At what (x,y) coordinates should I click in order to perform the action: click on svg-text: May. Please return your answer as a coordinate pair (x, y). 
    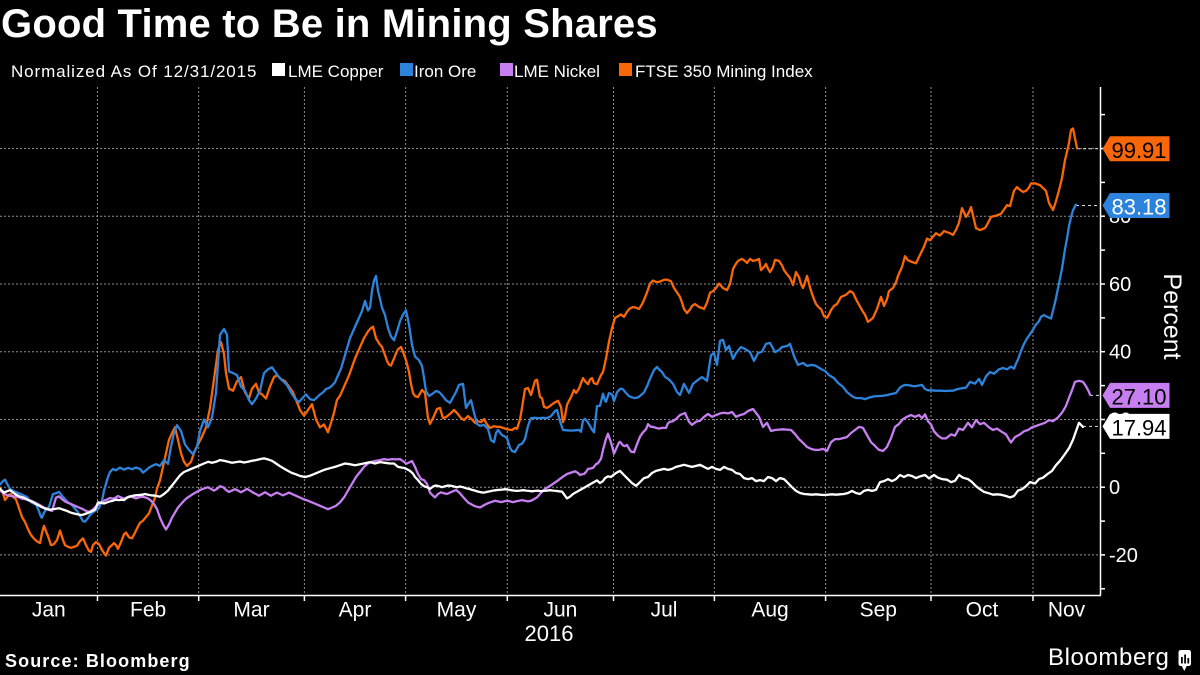
    Looking at the image, I should click on (457, 610).